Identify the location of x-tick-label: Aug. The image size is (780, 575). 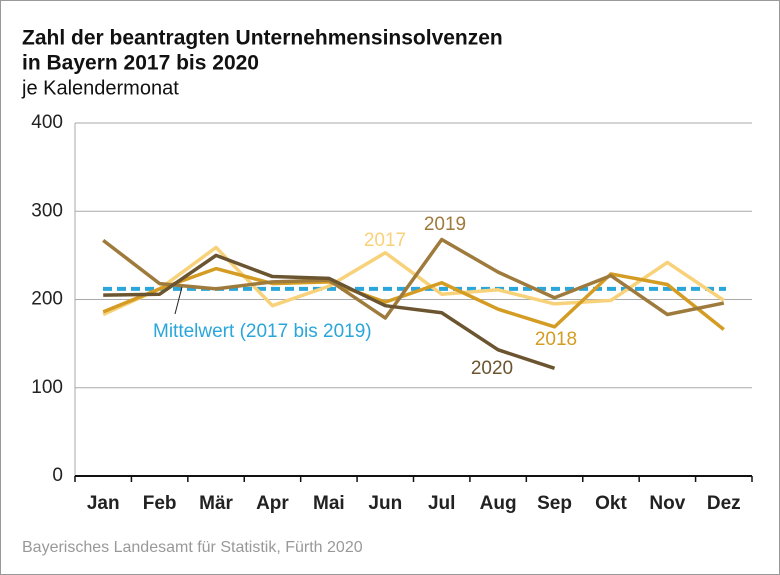
(498, 503).